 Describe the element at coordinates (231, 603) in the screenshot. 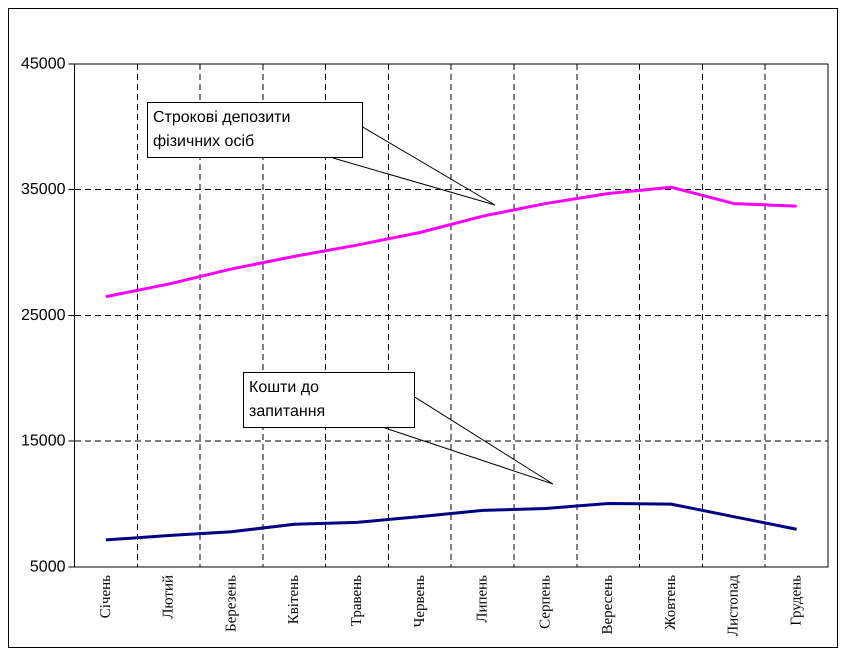

I see `x-tick-label: Березень` at that location.